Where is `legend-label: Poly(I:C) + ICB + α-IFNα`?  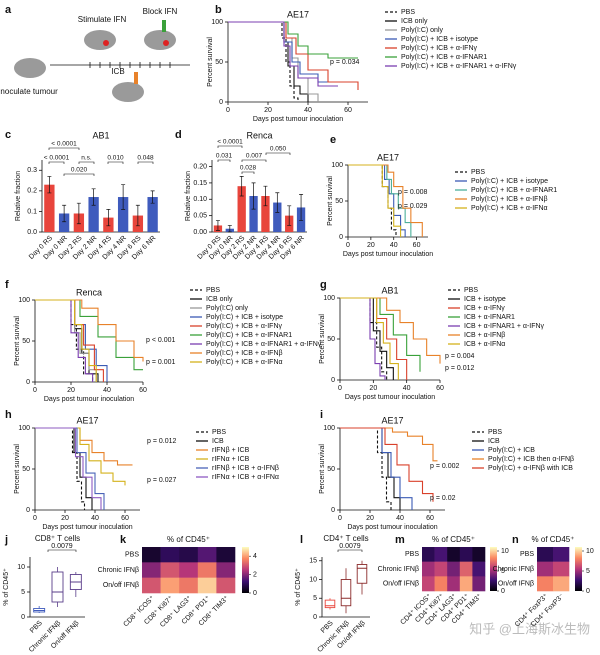
legend-label: Poly(I:C) + ICB + α-IFNα is located at coordinates (509, 208).